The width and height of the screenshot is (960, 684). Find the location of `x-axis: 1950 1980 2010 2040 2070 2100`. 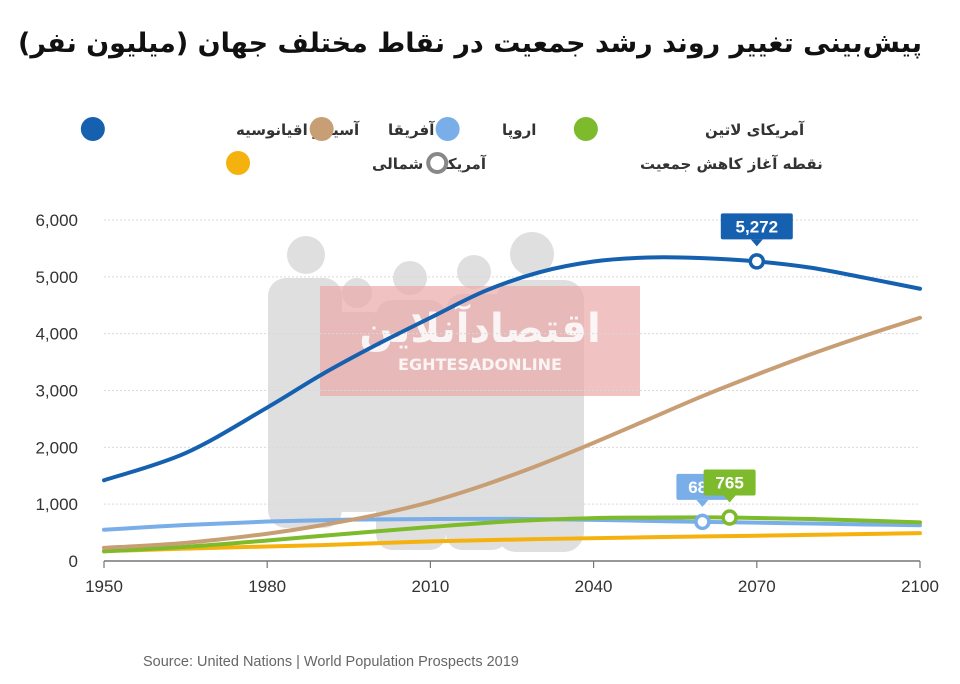

x-axis: 1950 1980 2010 2040 2070 2100 is located at coordinates (512, 578).